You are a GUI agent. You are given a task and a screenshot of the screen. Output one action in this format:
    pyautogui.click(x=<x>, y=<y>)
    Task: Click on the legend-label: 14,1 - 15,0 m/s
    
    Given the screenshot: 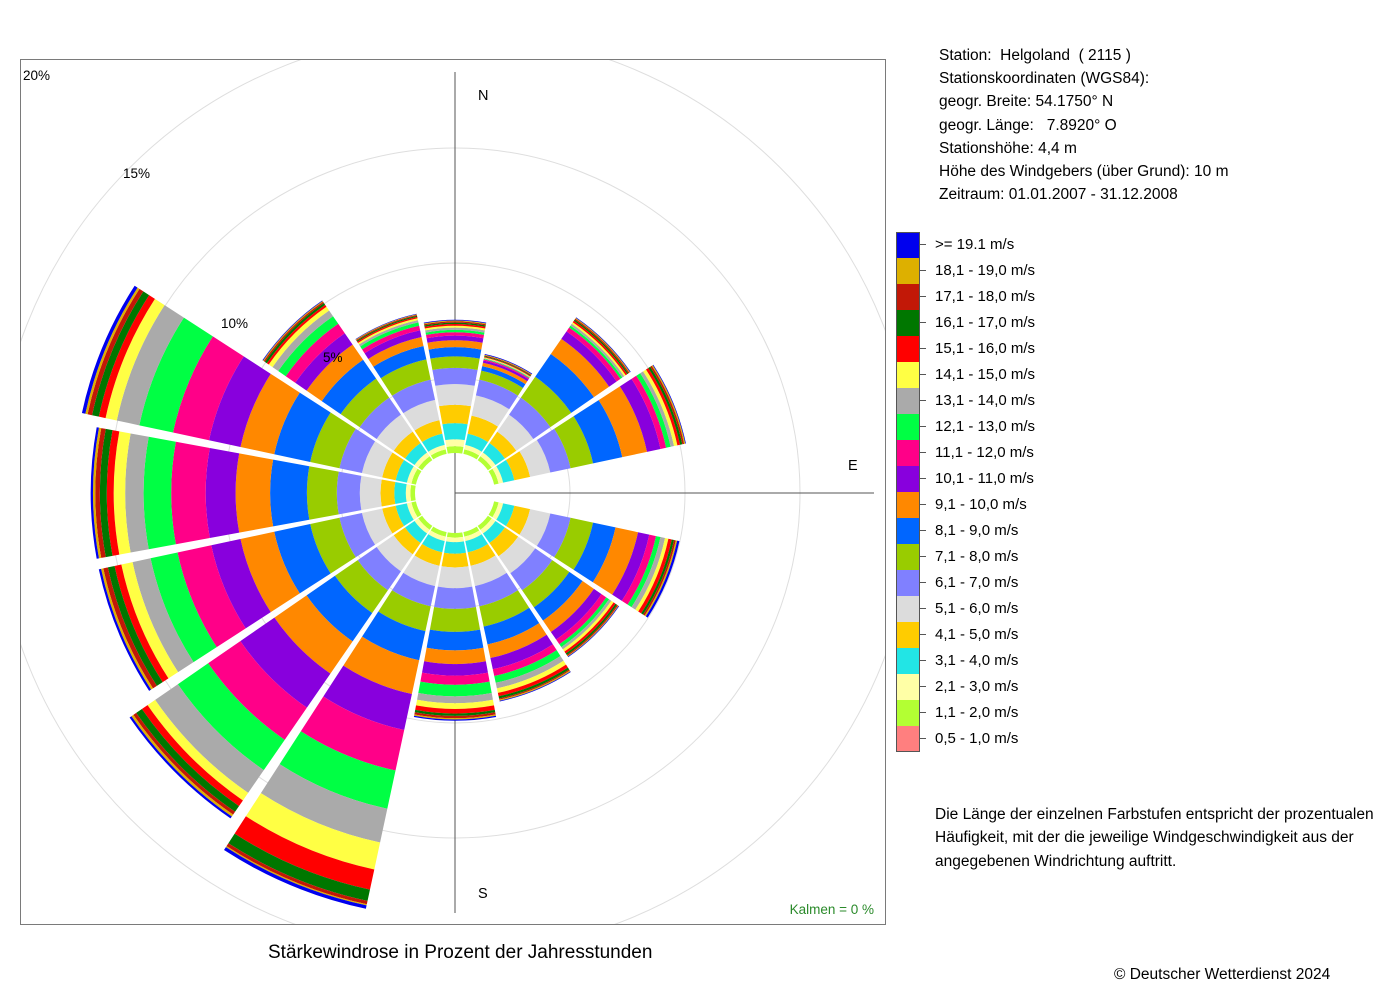 What is the action you would take?
    pyautogui.click(x=985, y=374)
    